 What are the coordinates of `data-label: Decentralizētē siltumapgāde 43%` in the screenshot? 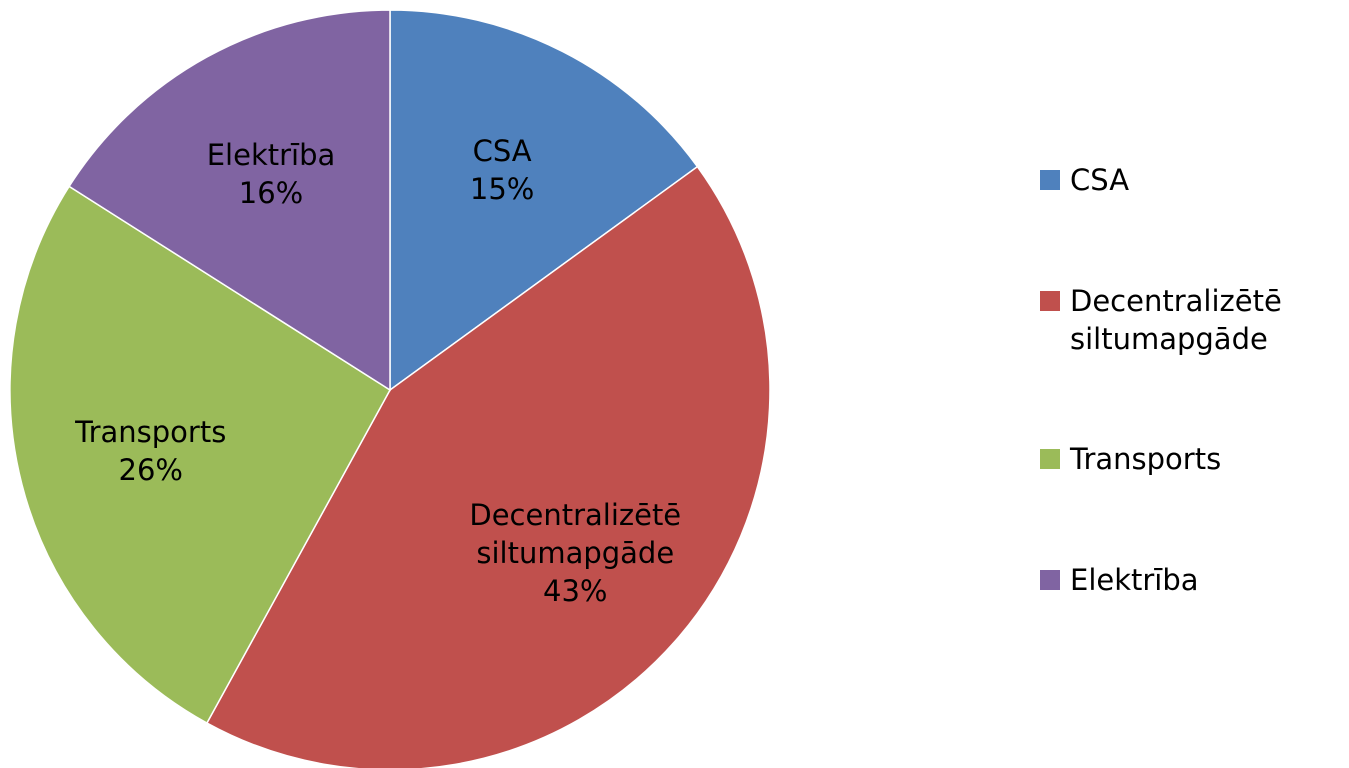 It's located at (575, 553).